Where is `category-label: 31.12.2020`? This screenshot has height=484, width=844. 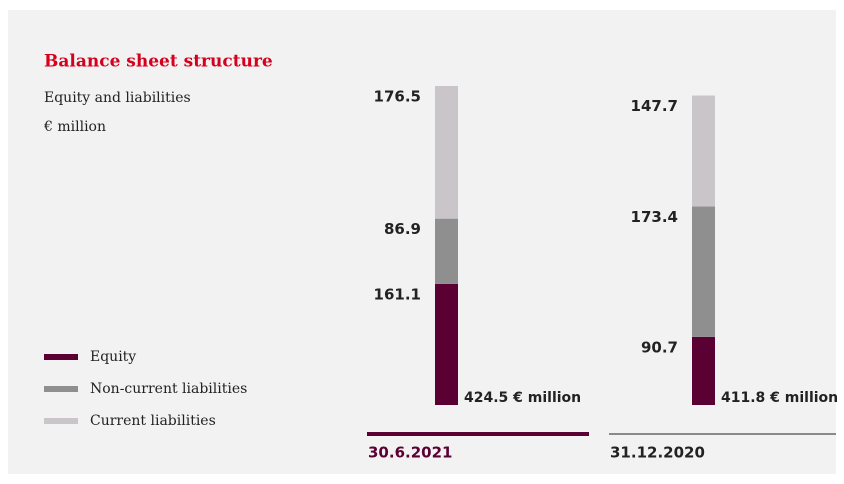
category-label: 31.12.2020 is located at coordinates (657, 453).